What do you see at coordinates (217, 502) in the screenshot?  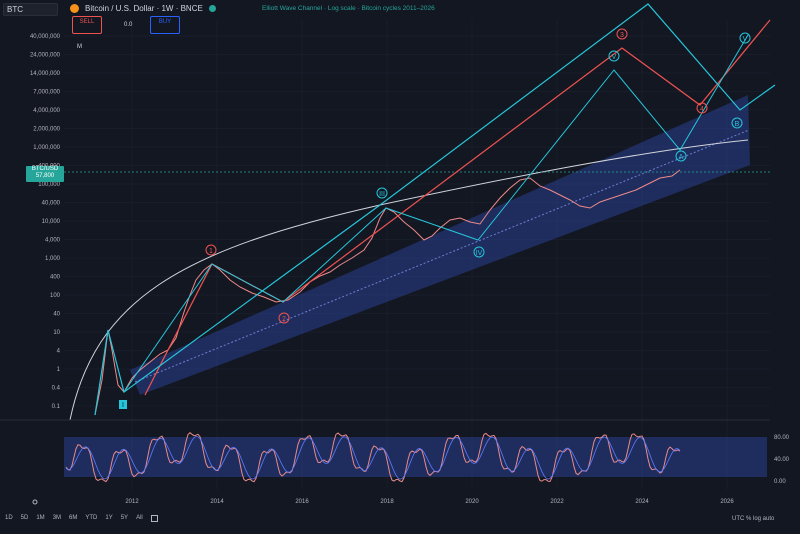 I see `time-tick-label: 2014` at bounding box center [217, 502].